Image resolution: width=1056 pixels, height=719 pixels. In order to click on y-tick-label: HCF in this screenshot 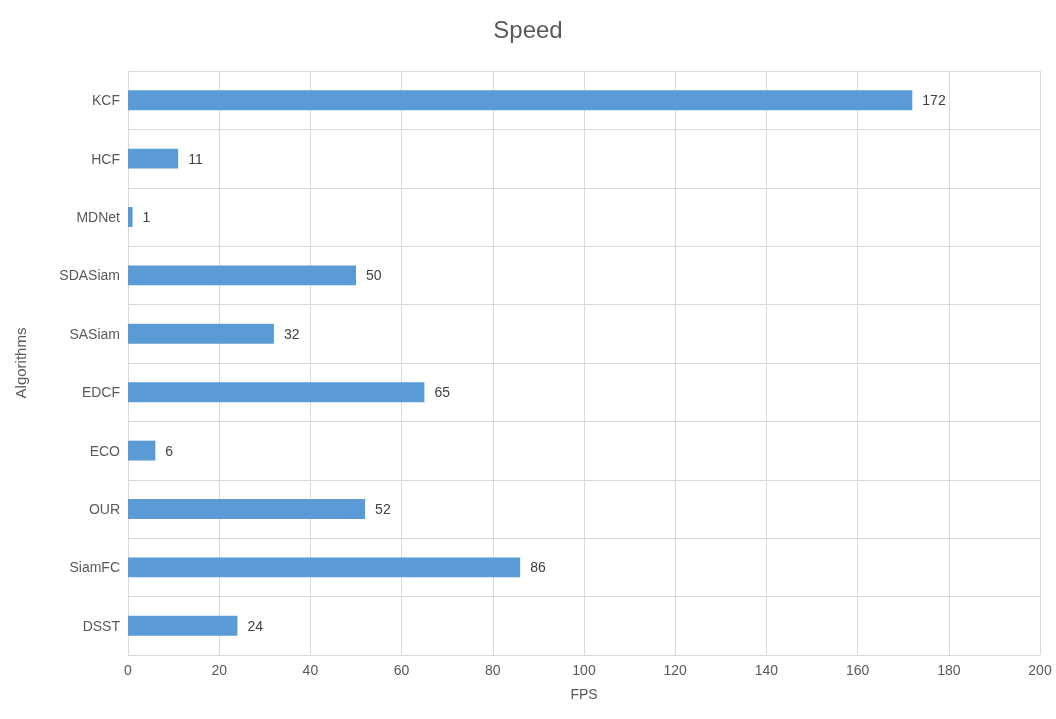, I will do `click(105, 158)`.